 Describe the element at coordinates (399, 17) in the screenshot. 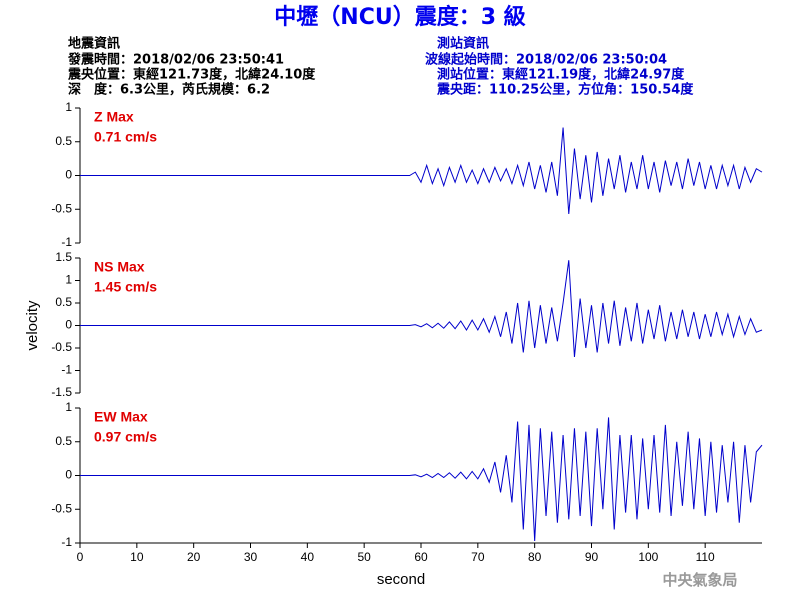

I see `chart-title: 中壢（NCU）震度：3 級` at that location.